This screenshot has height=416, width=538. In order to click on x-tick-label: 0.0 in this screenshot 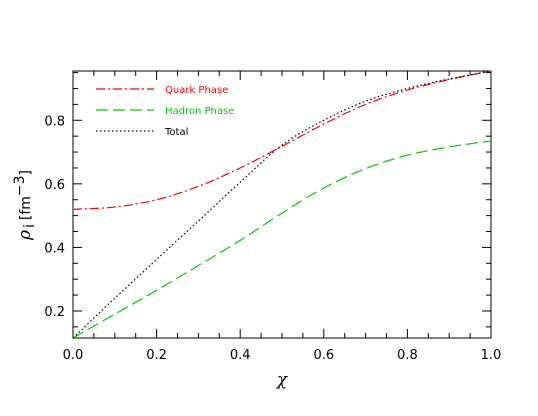, I will do `click(73, 355)`.